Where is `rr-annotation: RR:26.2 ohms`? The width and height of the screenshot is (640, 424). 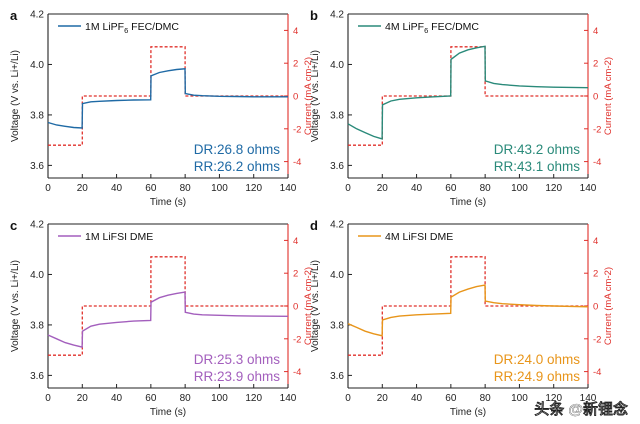
rr-annotation: RR:26.2 ohms is located at coordinates (237, 166).